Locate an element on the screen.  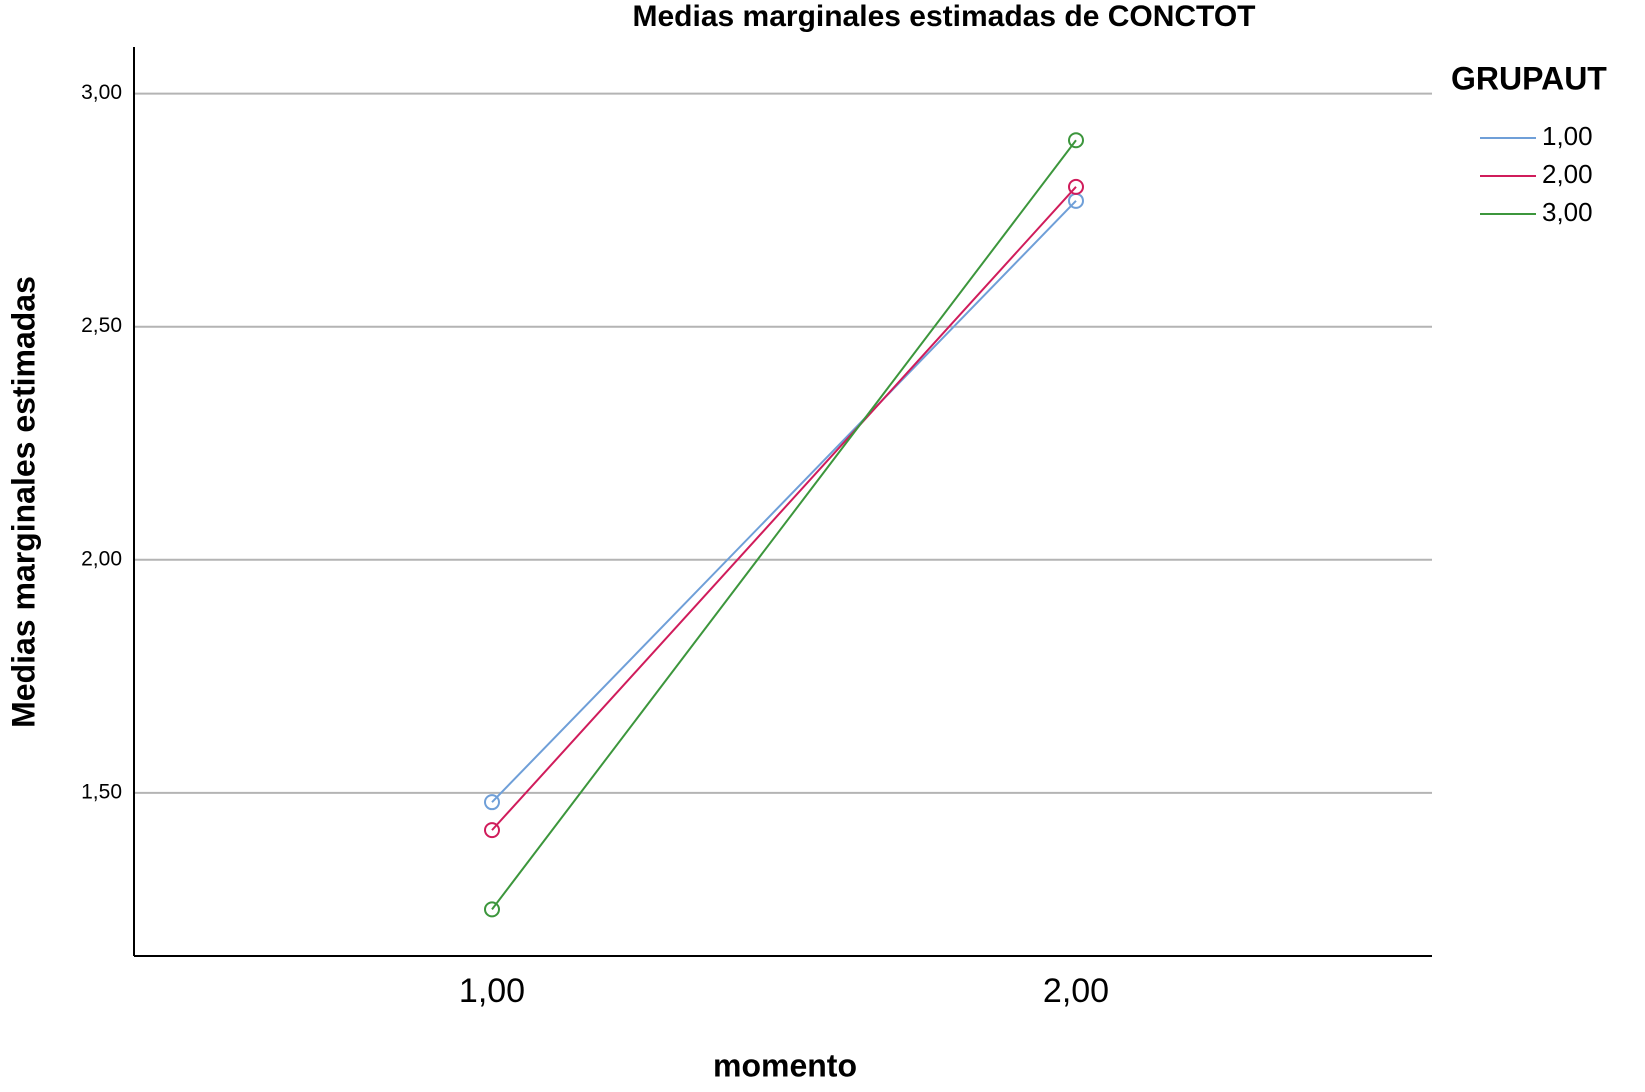
x-tick-label: 2,00 is located at coordinates (1076, 991).